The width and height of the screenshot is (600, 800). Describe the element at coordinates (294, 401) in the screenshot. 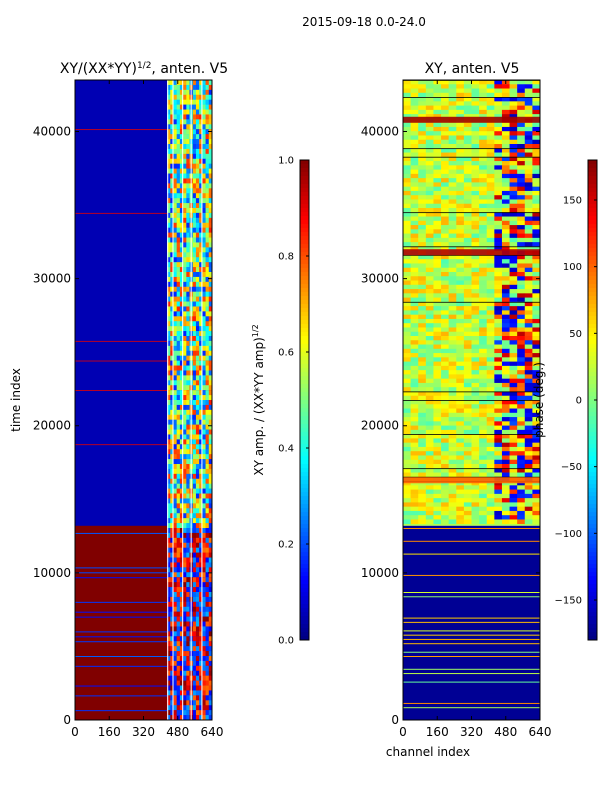

I see `amplitude-colorbar: 0.00.20.40.60.81.0` at that location.